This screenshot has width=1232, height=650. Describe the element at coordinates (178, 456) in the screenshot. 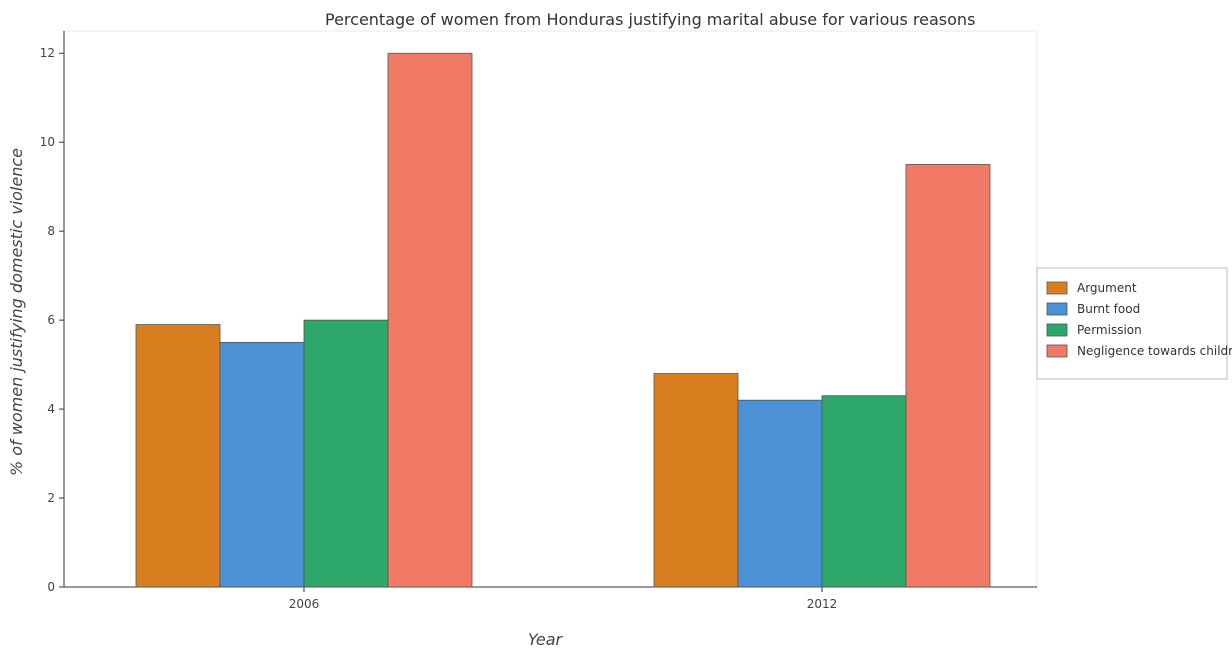

I see `bar-argument-2006` at that location.